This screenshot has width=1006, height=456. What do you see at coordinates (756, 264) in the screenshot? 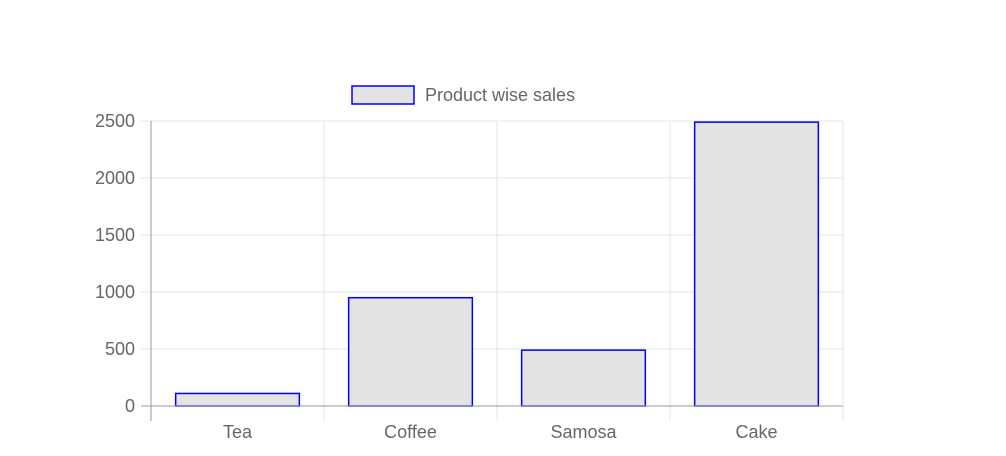
I see `bar-cake` at bounding box center [756, 264].